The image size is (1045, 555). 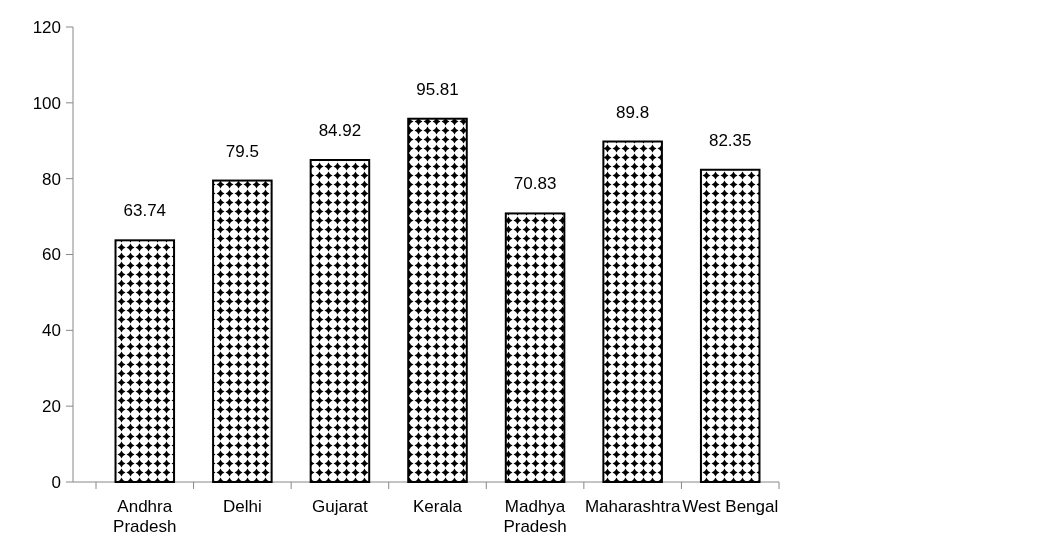 What do you see at coordinates (730, 140) in the screenshot?
I see `data-label: 82.35` at bounding box center [730, 140].